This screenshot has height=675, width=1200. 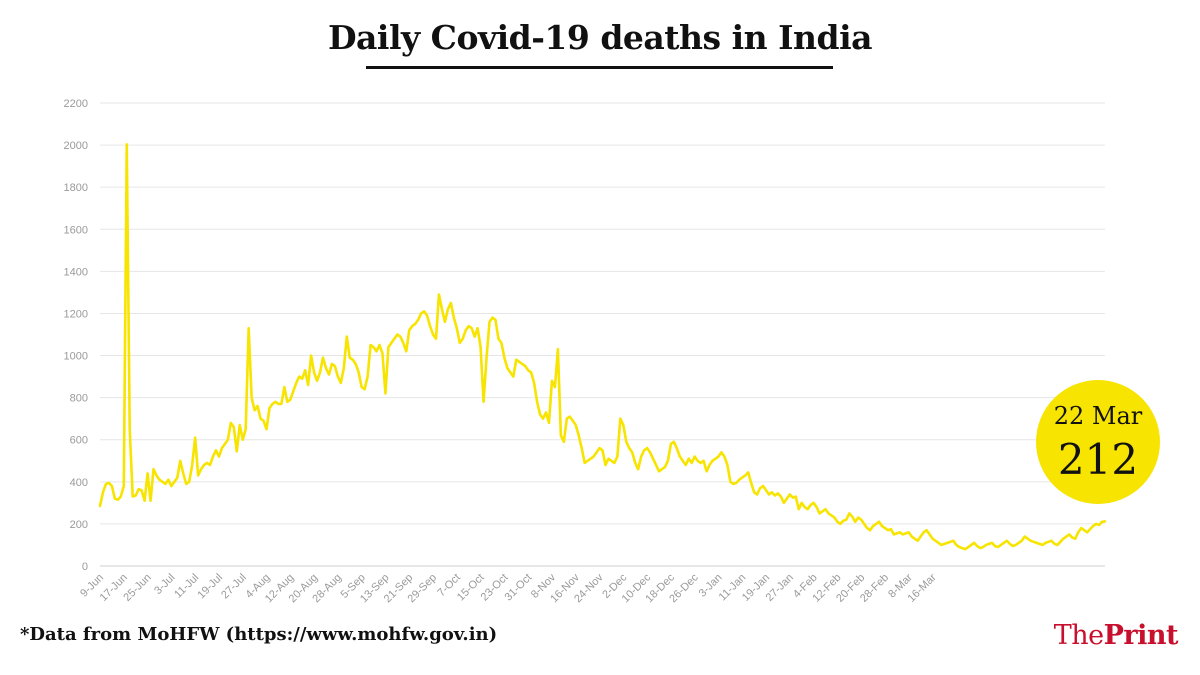 I want to click on y-tick-label: 1200, so click(x=76, y=314).